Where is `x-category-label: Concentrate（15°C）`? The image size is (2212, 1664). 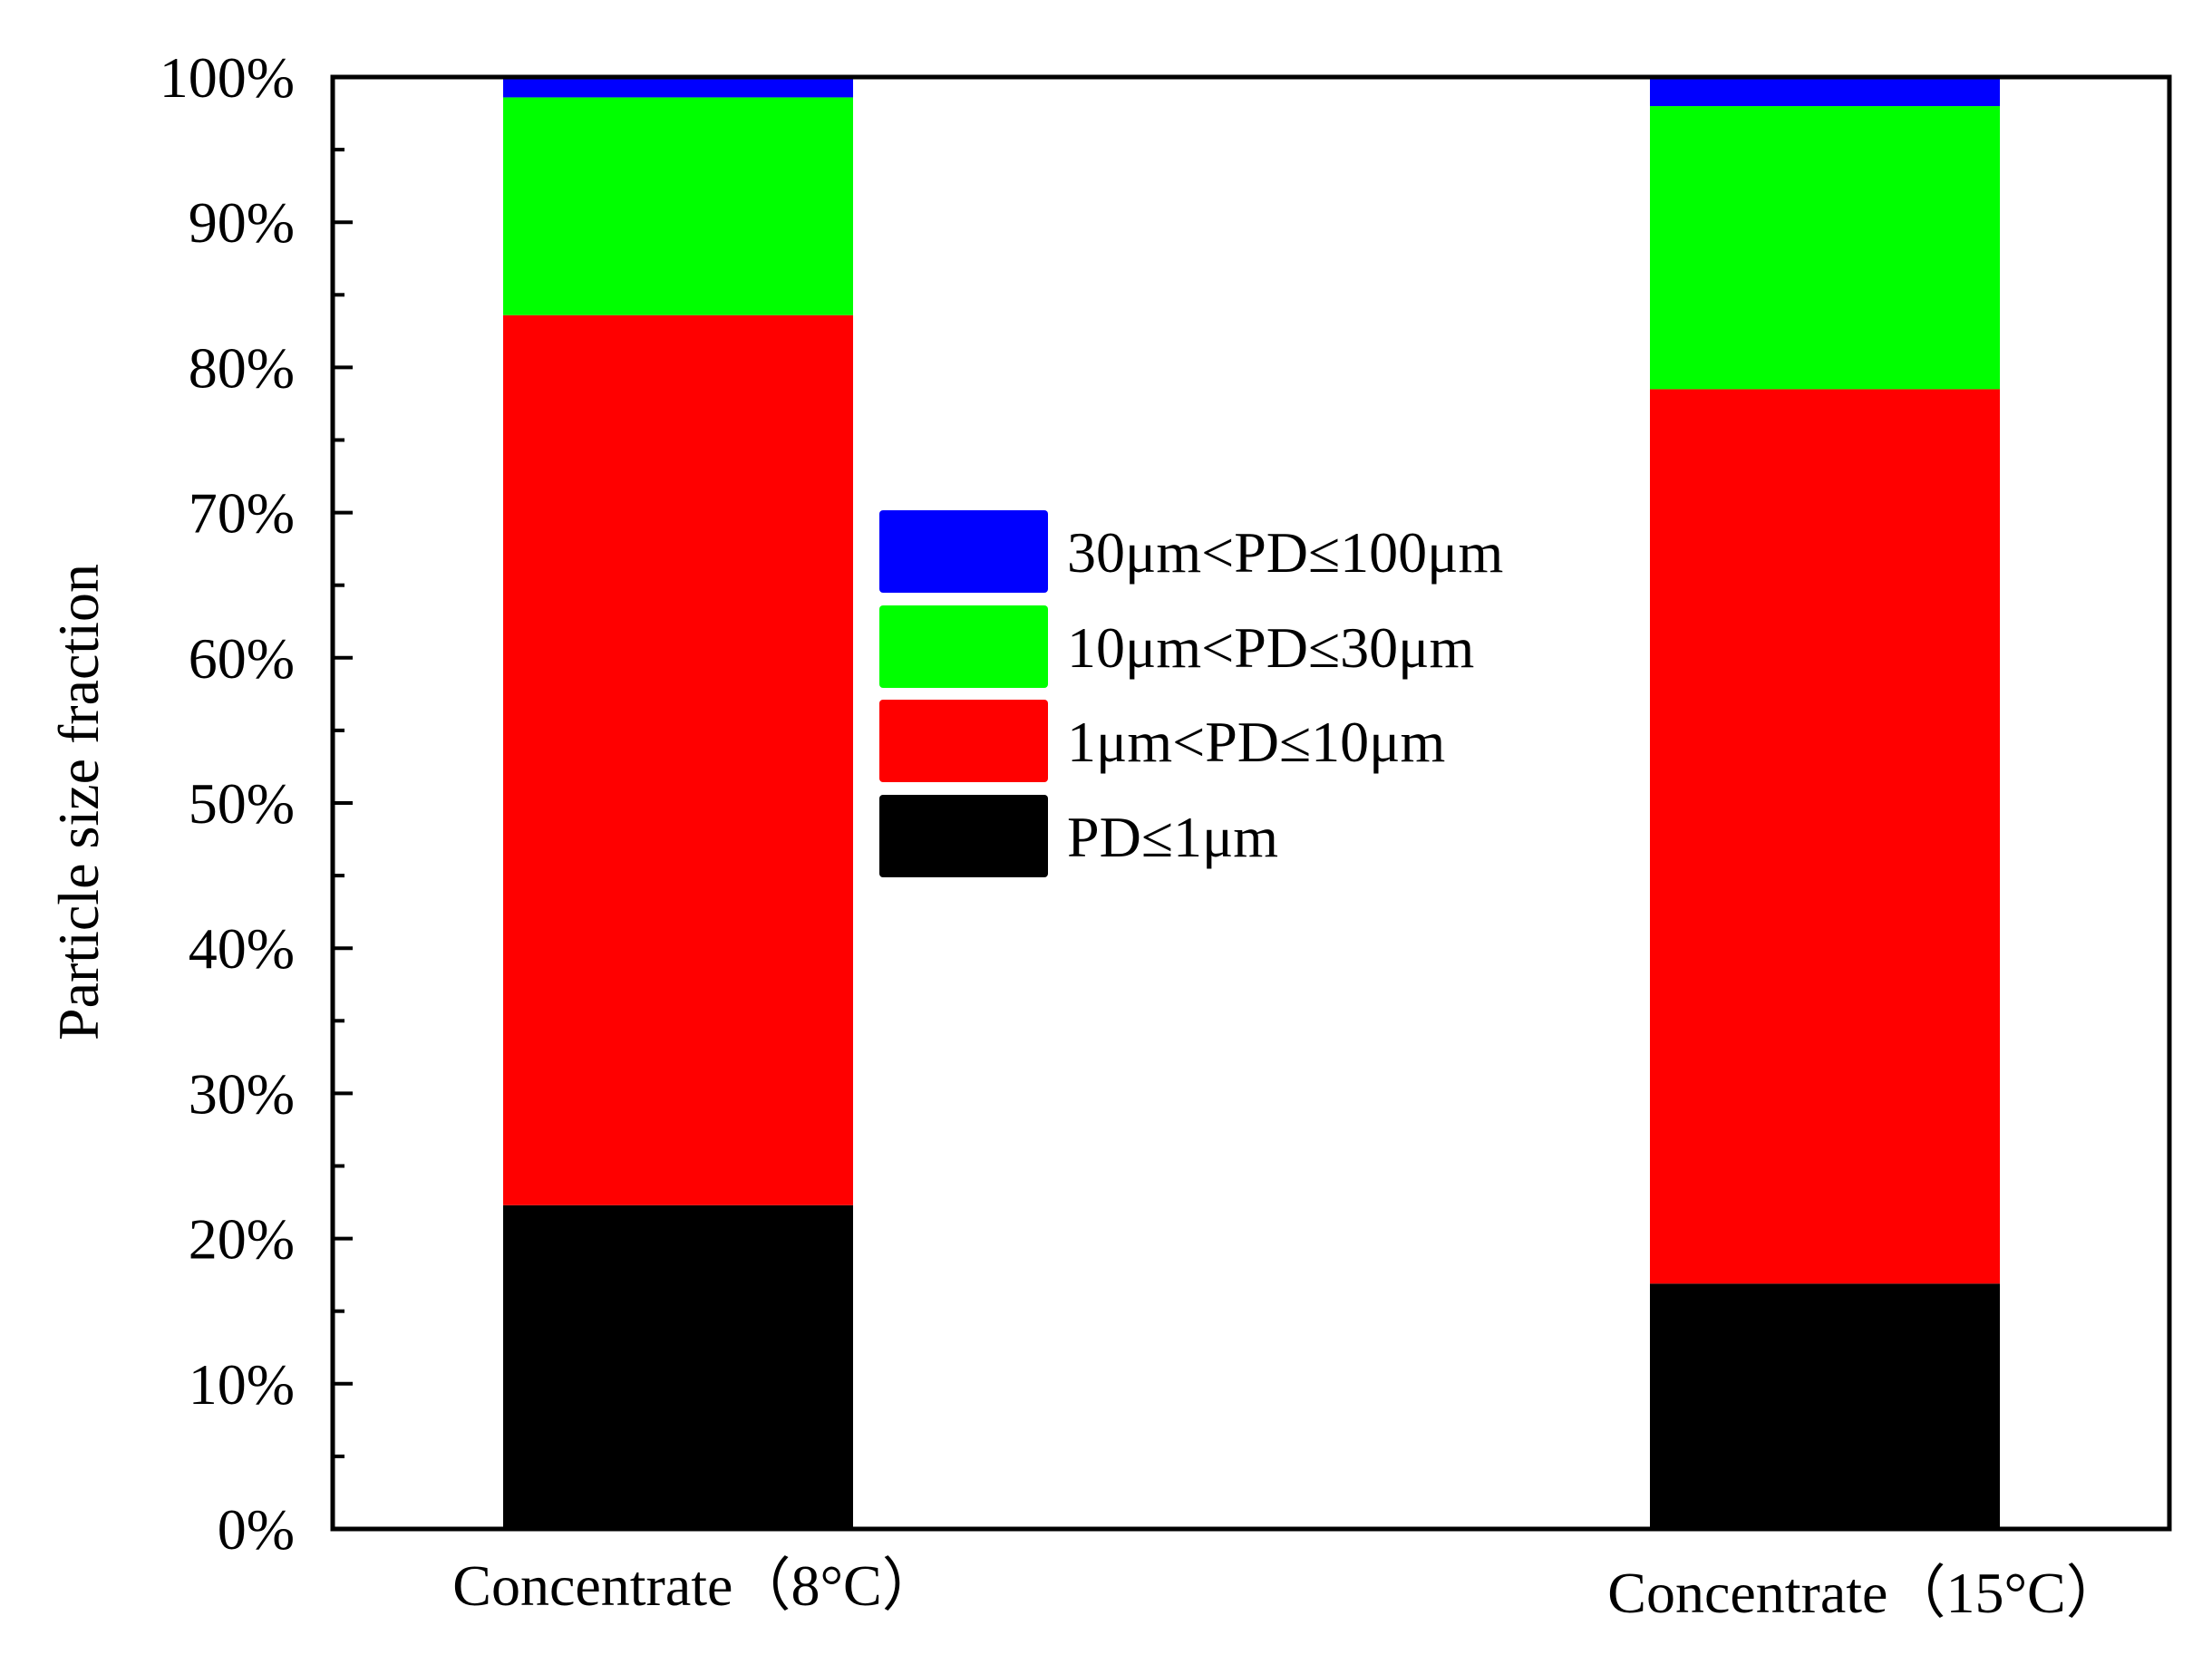 x-category-label: Concentrate（15°C） is located at coordinates (1865, 1593).